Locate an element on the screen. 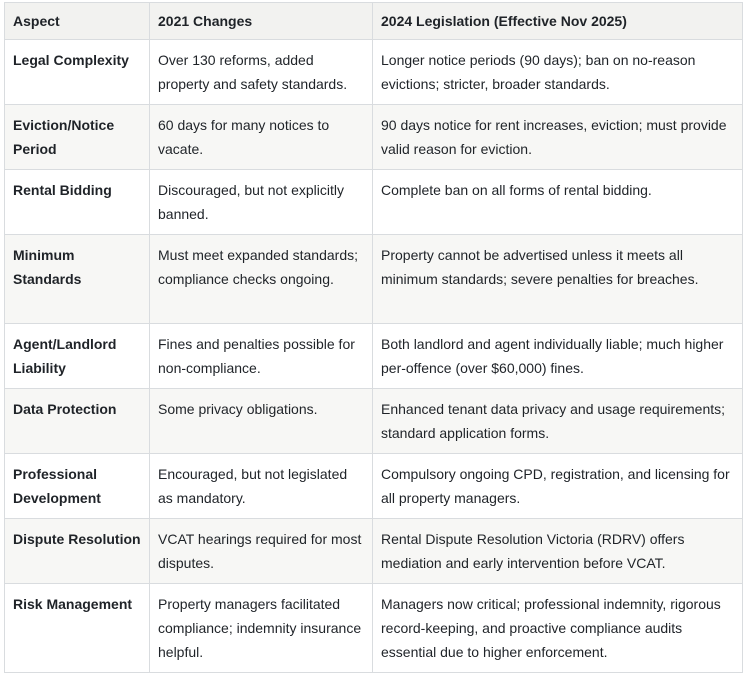 The height and width of the screenshot is (680, 743). cell-aspect: Data Protection is located at coordinates (77, 421).